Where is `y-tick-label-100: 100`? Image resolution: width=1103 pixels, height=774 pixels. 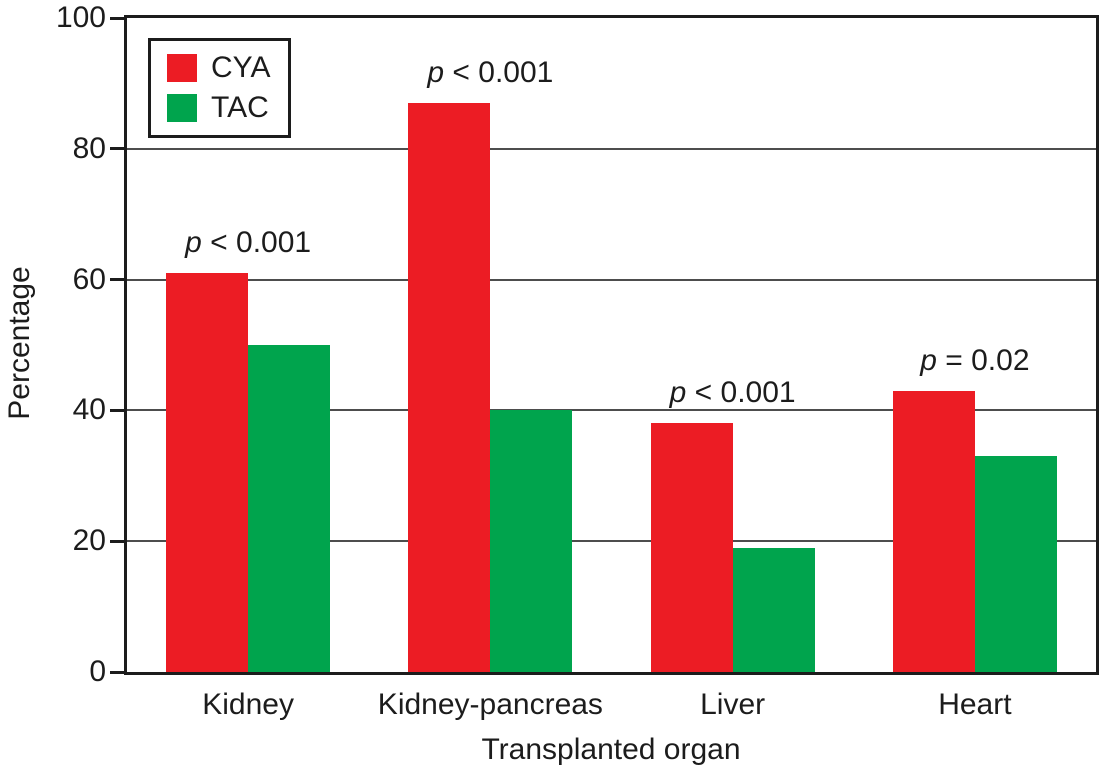
y-tick-label-100: 100 is located at coordinates (80, 17).